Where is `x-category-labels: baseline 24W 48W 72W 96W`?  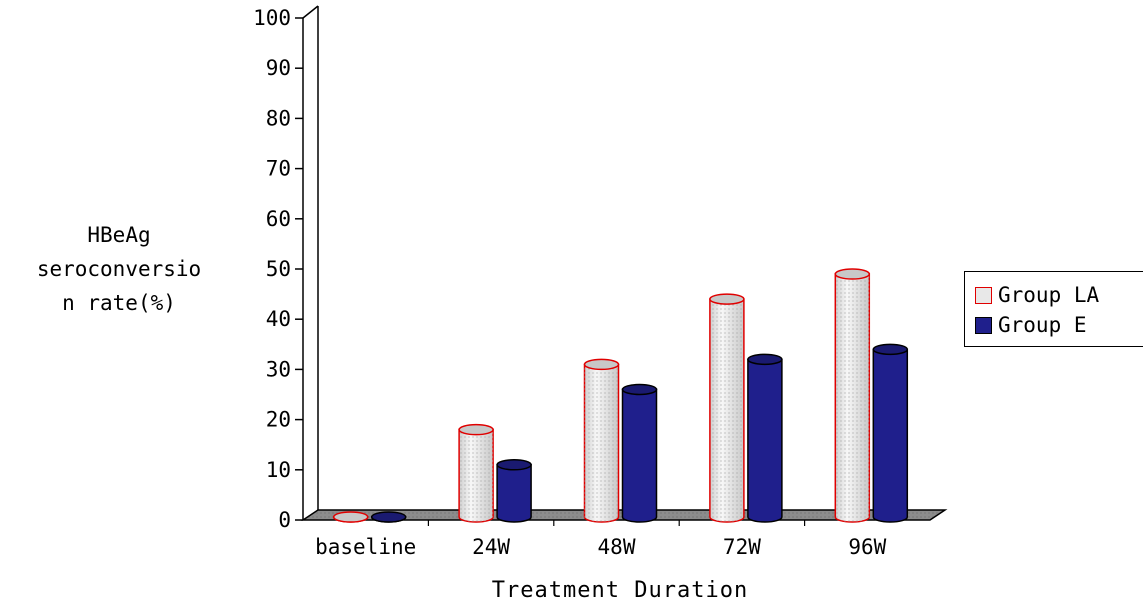 x-category-labels: baseline 24W 48W 72W 96W is located at coordinates (600, 547).